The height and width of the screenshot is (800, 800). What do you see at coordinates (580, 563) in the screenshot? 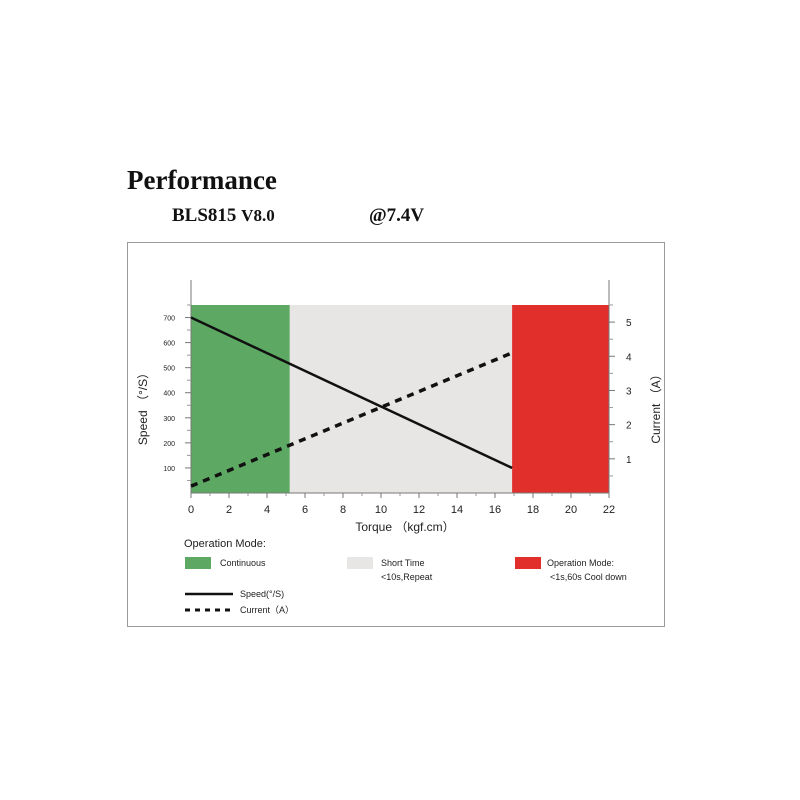
I see `legend-cool-down-line1: Operation Mode:` at bounding box center [580, 563].